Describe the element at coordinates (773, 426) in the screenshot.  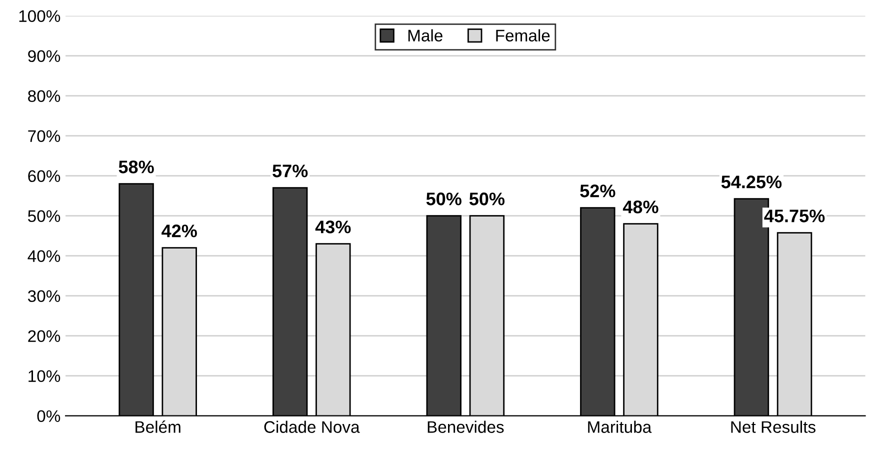
I see `x-tick-label: Net Results` at that location.